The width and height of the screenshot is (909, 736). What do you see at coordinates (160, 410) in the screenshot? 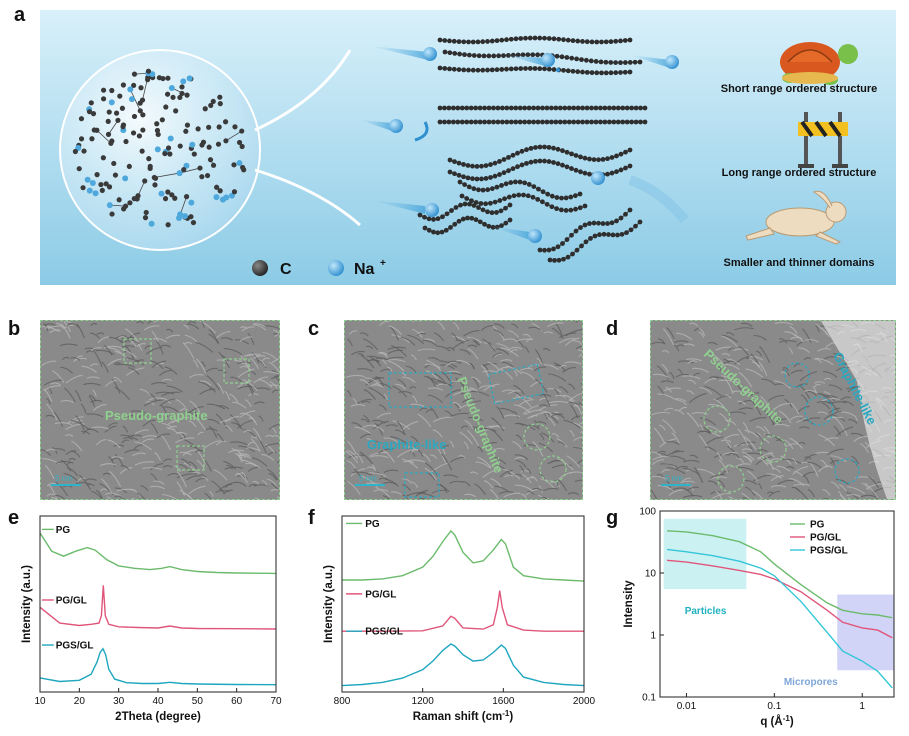
I see `tem-image-b: Pseudo-graphite 5 nm` at bounding box center [160, 410].